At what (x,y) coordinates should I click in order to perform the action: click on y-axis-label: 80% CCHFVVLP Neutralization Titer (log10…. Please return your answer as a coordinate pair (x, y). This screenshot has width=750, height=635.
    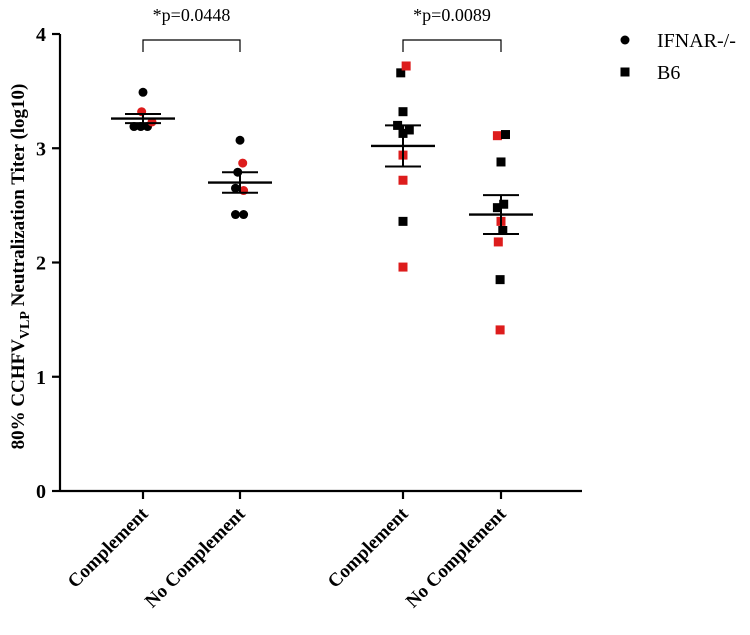
    Looking at the image, I should click on (20, 267).